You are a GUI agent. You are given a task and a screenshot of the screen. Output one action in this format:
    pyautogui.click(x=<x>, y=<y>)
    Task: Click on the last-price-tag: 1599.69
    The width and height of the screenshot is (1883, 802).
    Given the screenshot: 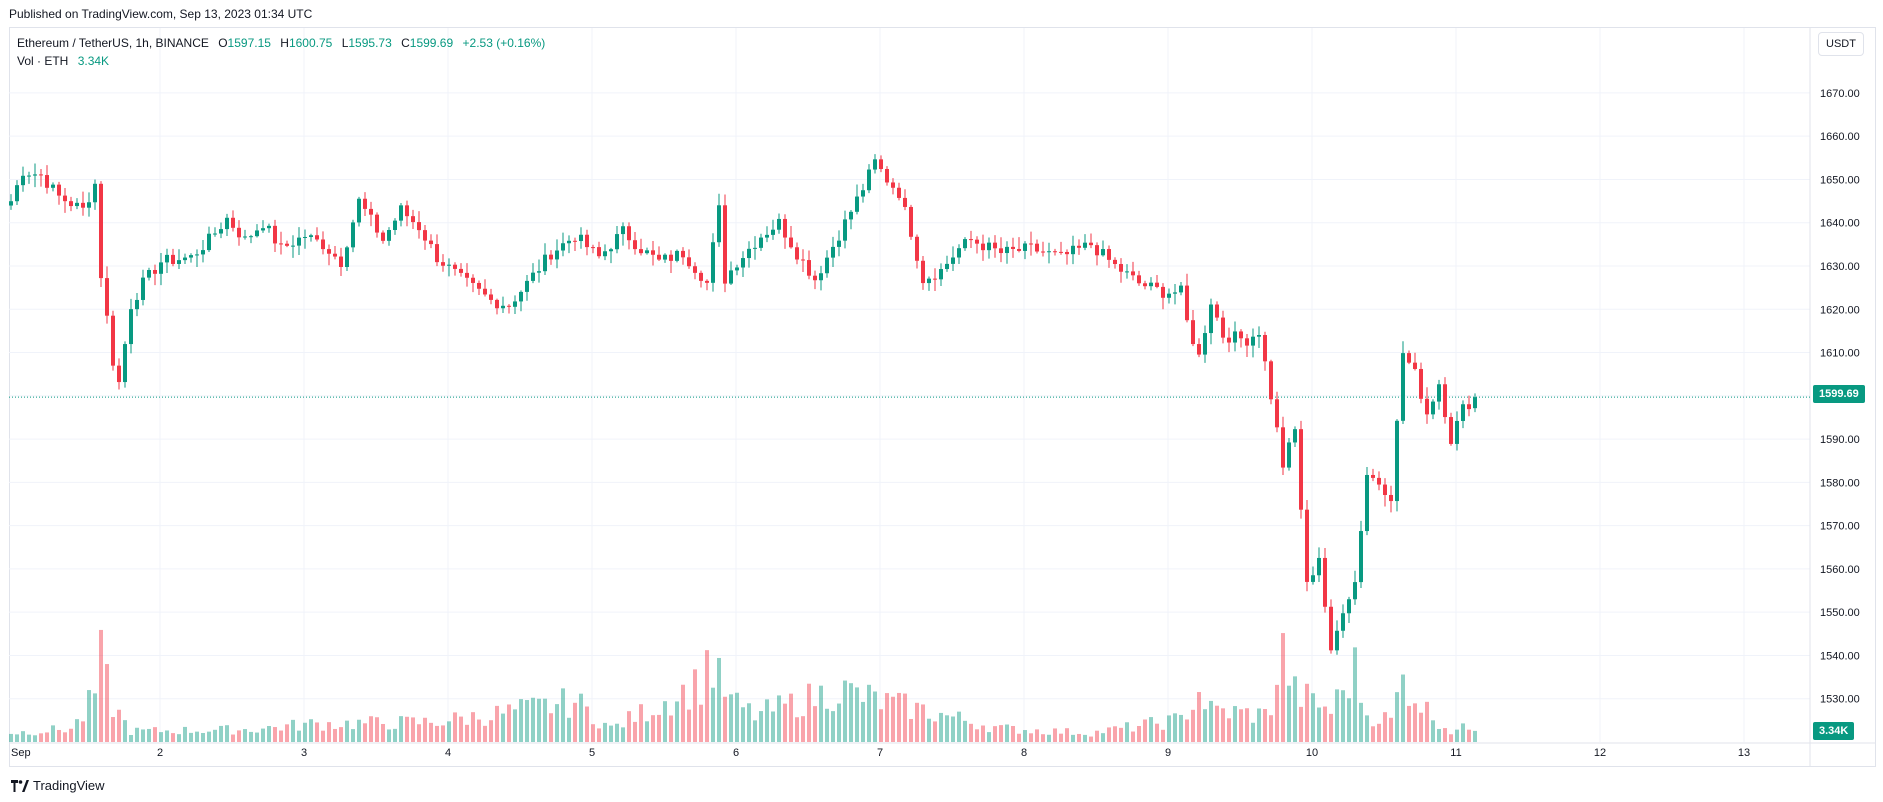 What is the action you would take?
    pyautogui.click(x=1839, y=394)
    